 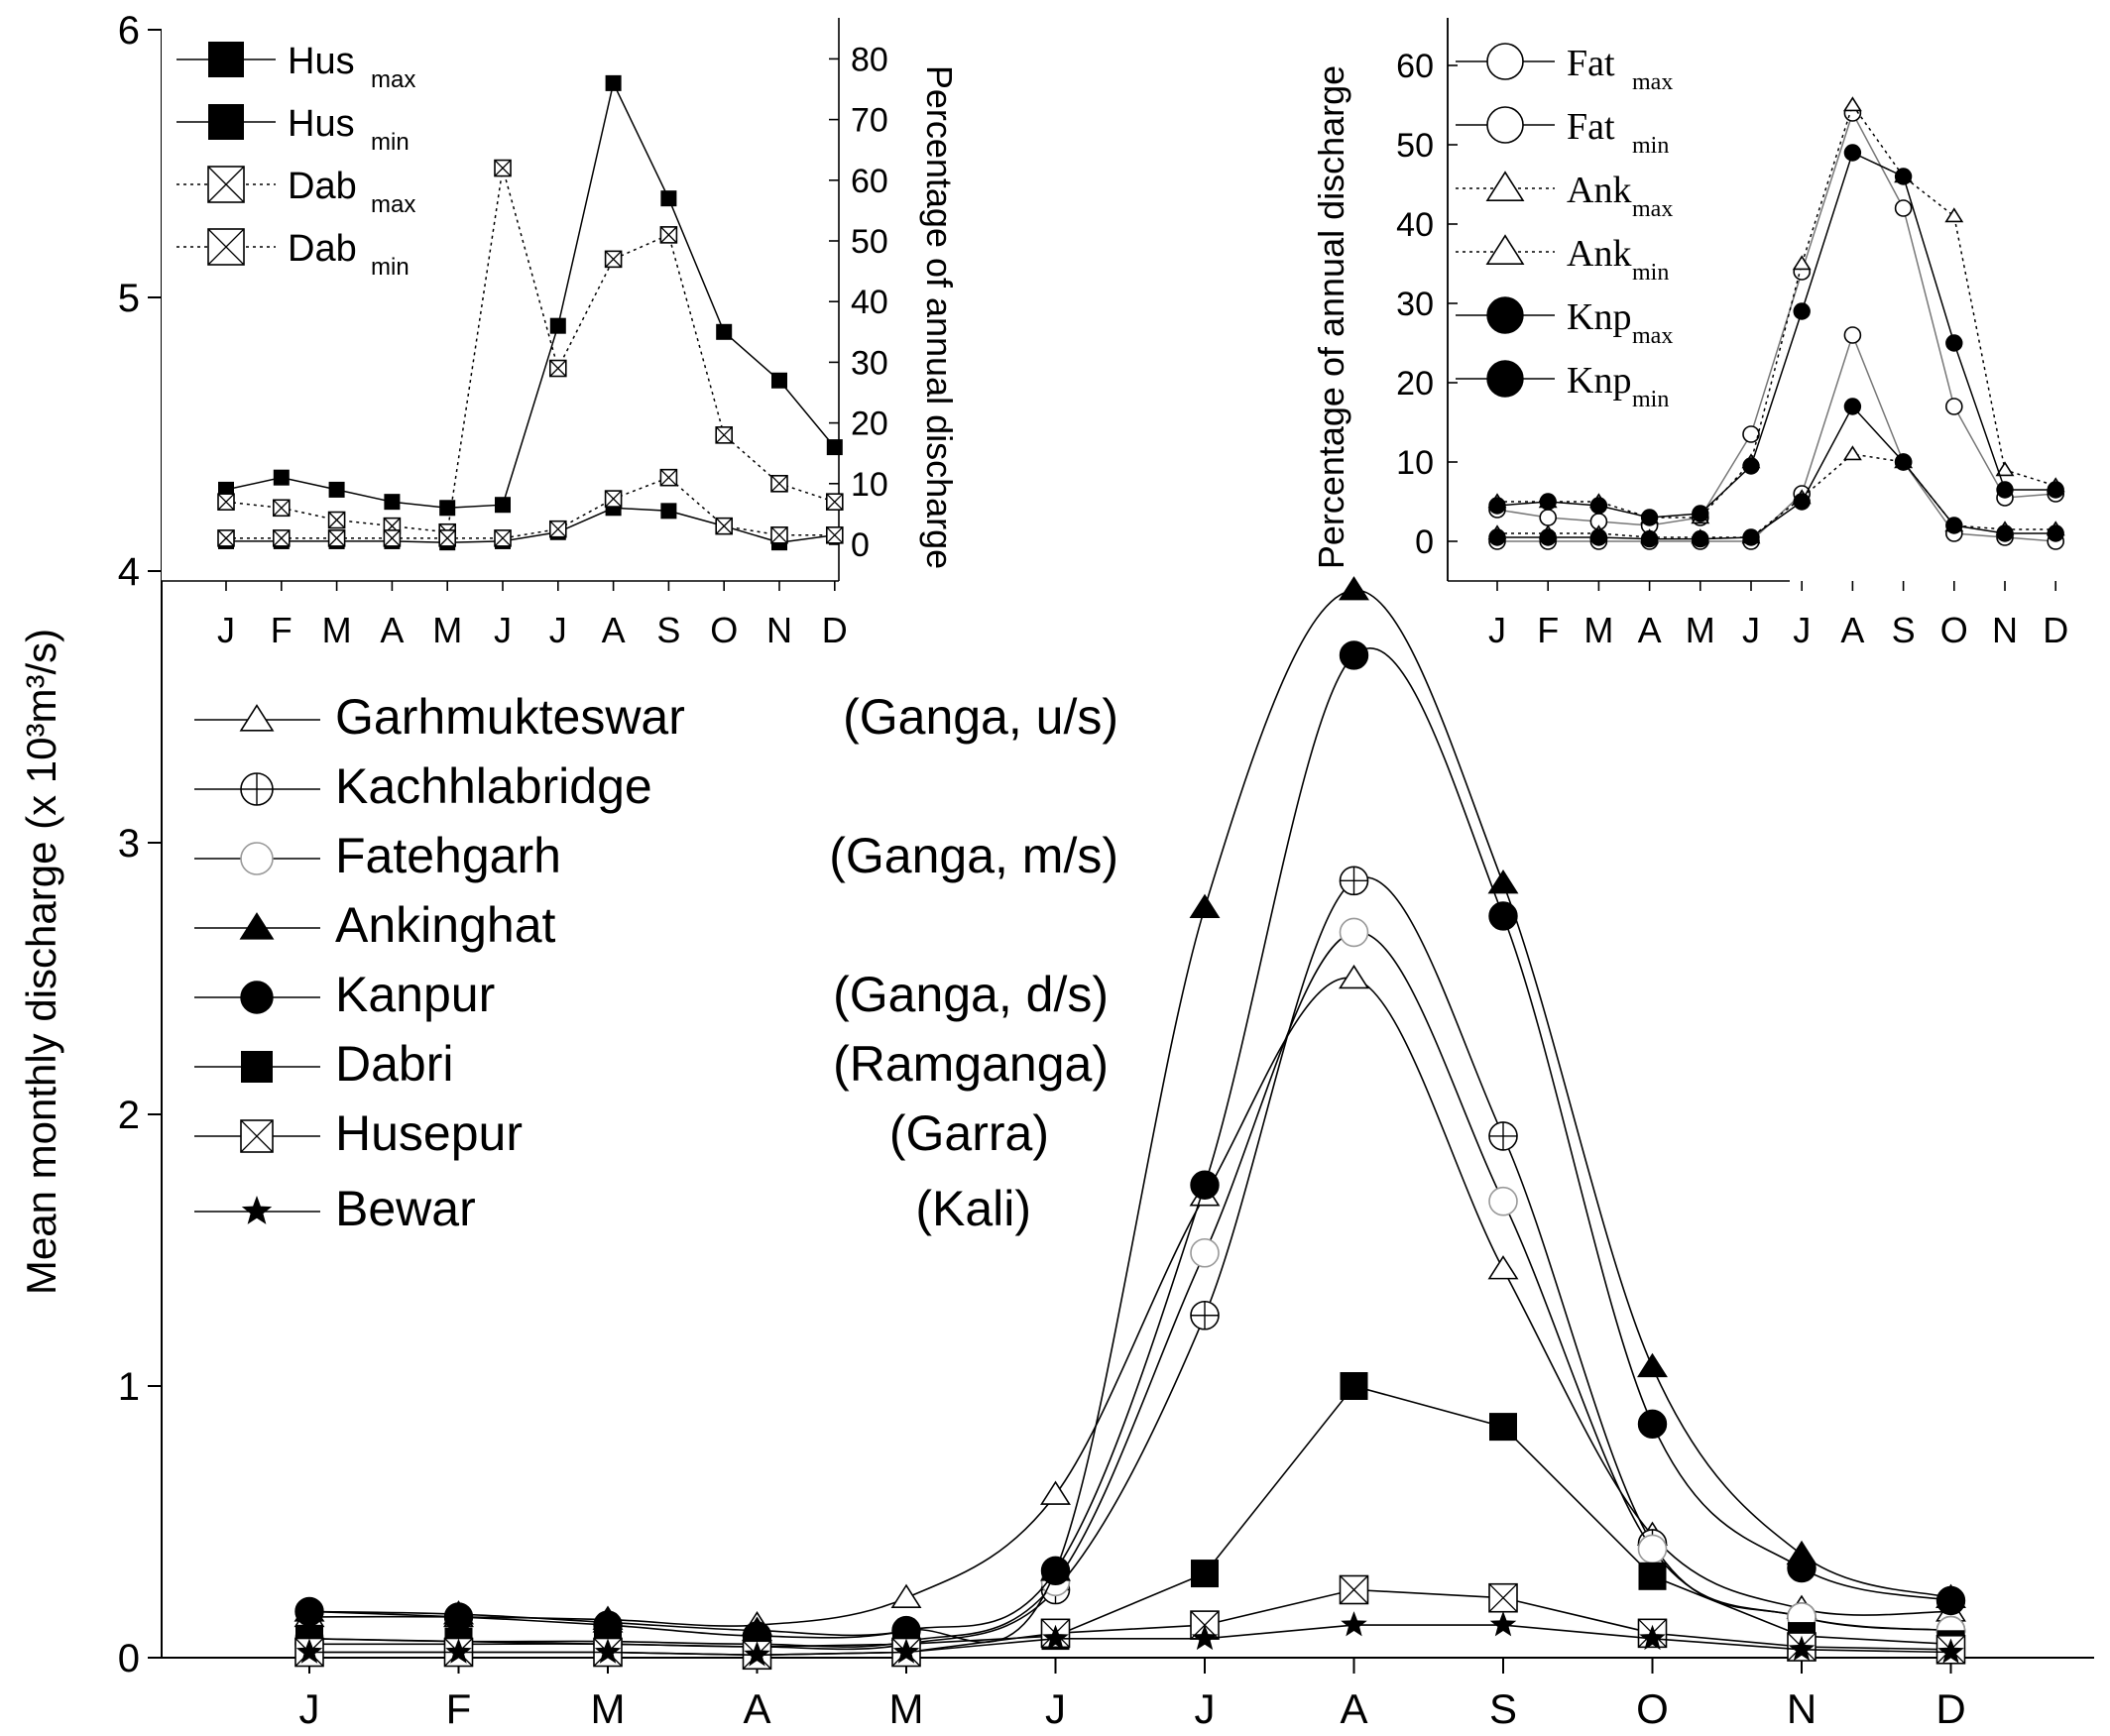 What do you see at coordinates (651, 1064) in the screenshot?
I see `legend-item-dabri: Dabri (Ramganga)` at bounding box center [651, 1064].